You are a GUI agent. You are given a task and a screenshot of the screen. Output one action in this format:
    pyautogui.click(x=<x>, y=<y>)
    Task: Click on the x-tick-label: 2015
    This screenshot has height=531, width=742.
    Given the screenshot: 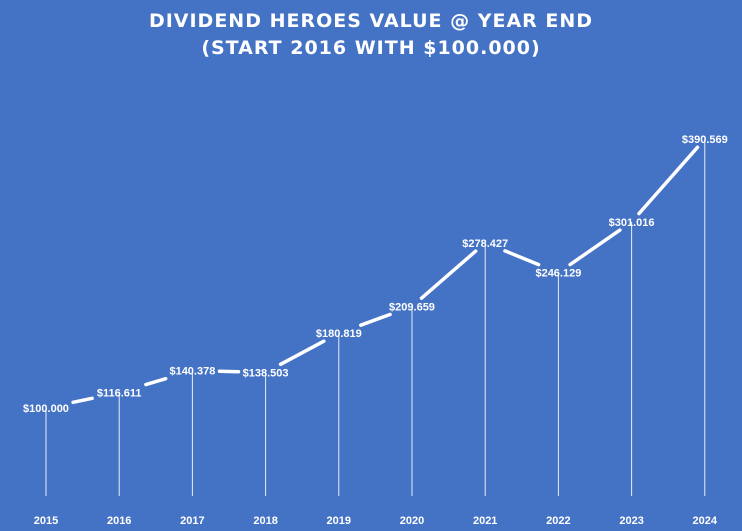 What is the action you would take?
    pyautogui.click(x=46, y=521)
    